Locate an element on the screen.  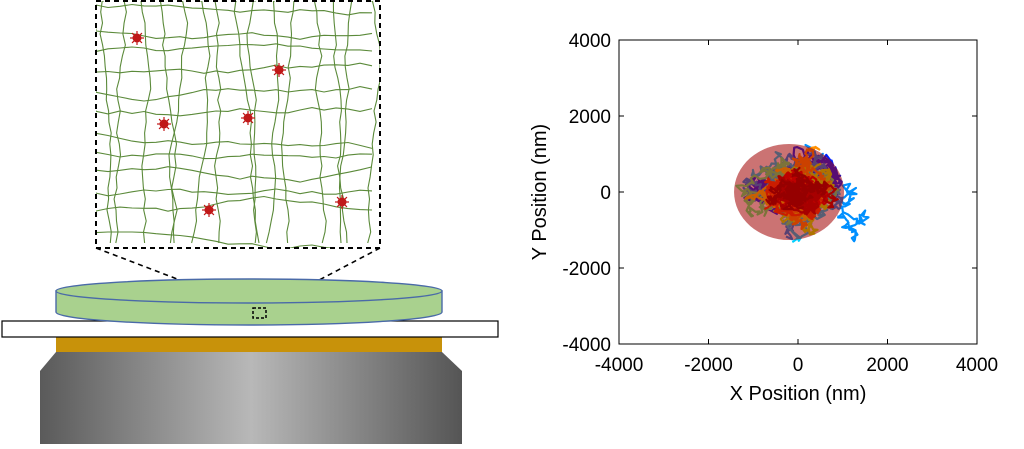
gel-dish is located at coordinates (249, 302).